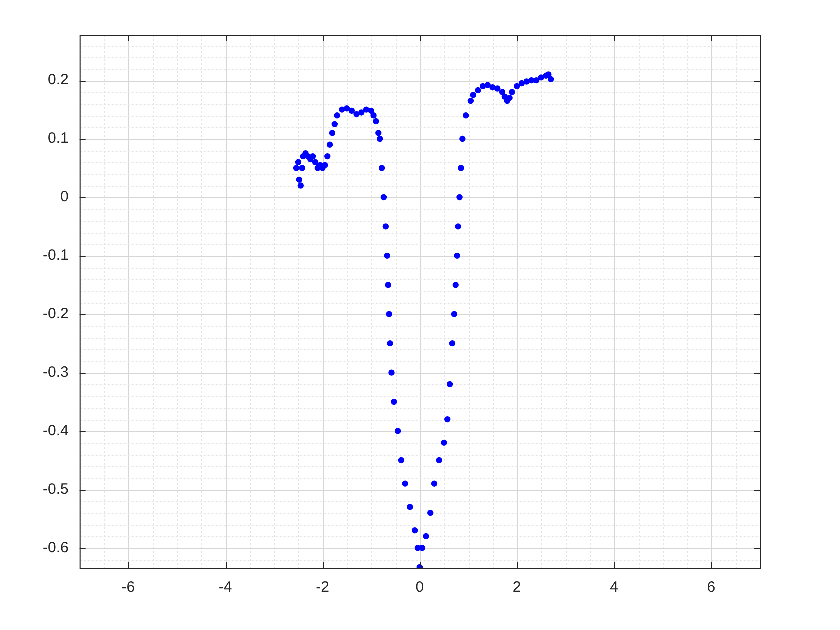  What do you see at coordinates (420, 587) in the screenshot?
I see `x-tick-label: 0` at bounding box center [420, 587].